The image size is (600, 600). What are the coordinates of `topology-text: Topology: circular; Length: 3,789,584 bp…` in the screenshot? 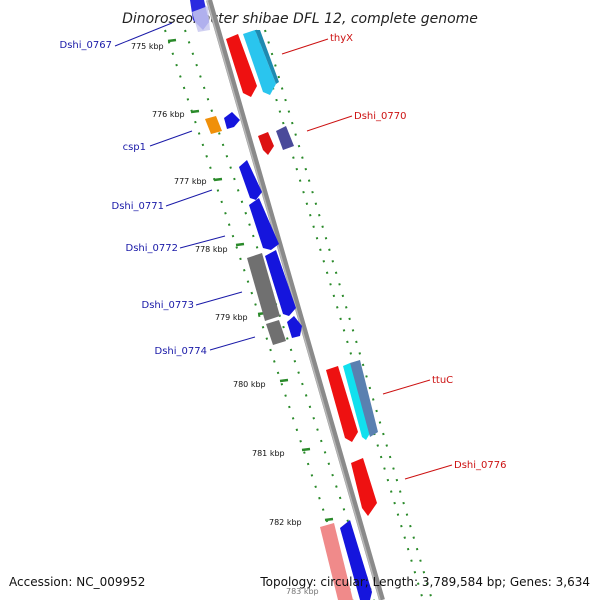 It's located at (424, 582).